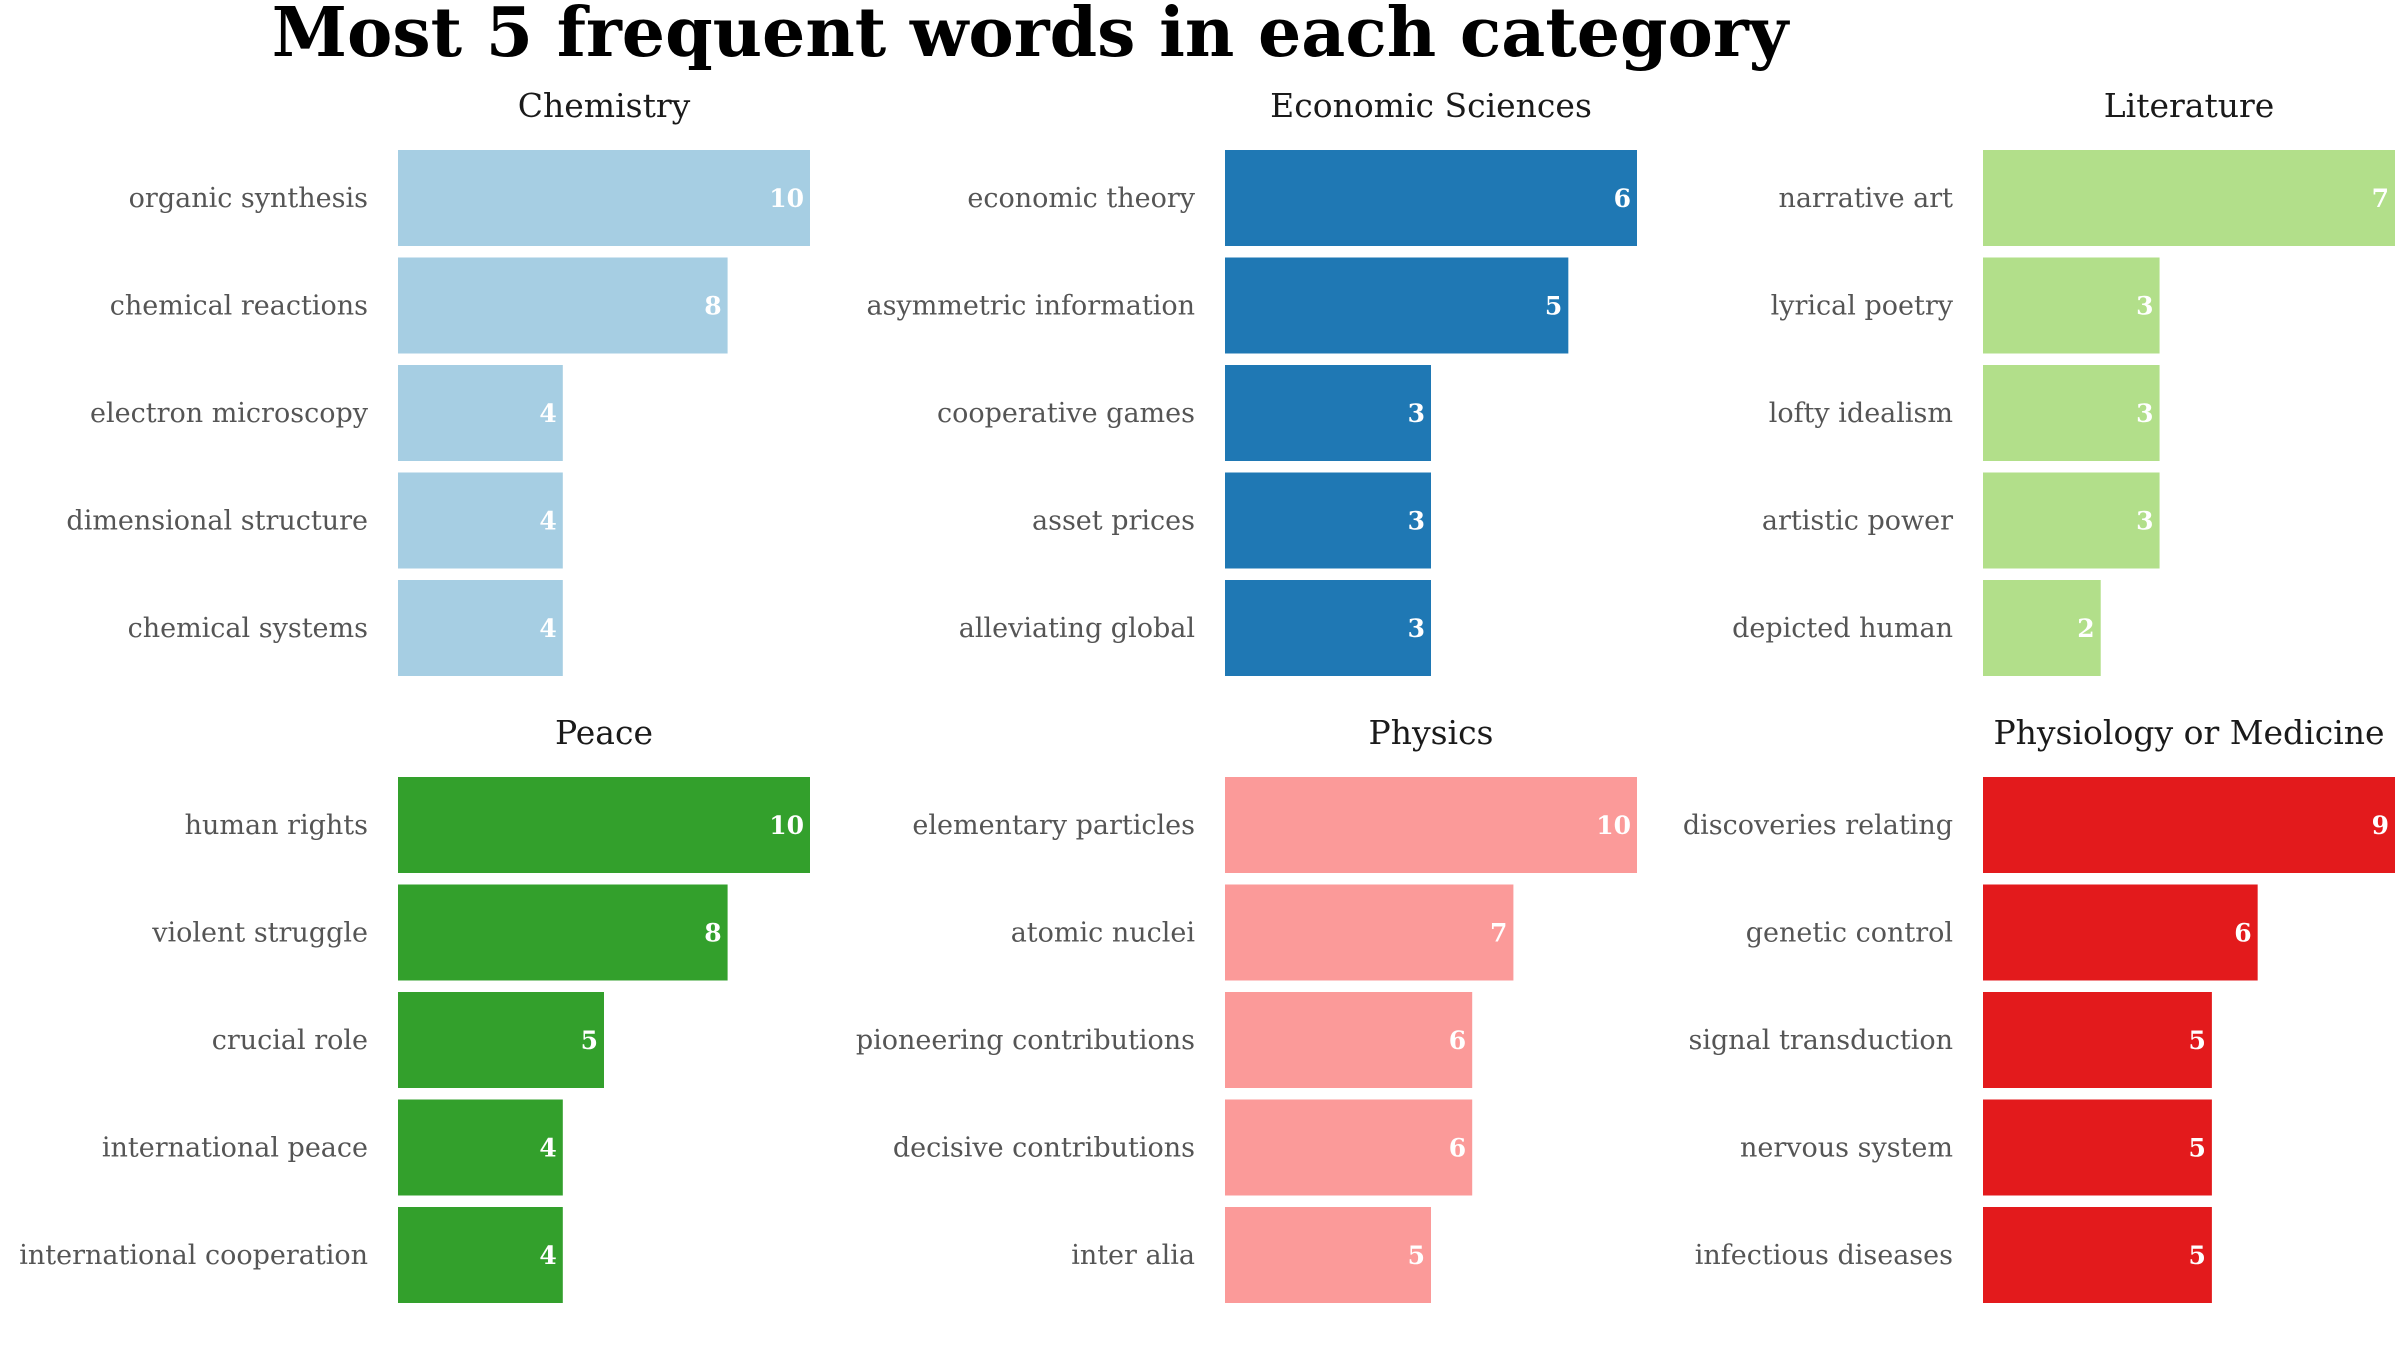 The image size is (2400, 1355). I want to click on panel-title: Physics, so click(1430, 732).